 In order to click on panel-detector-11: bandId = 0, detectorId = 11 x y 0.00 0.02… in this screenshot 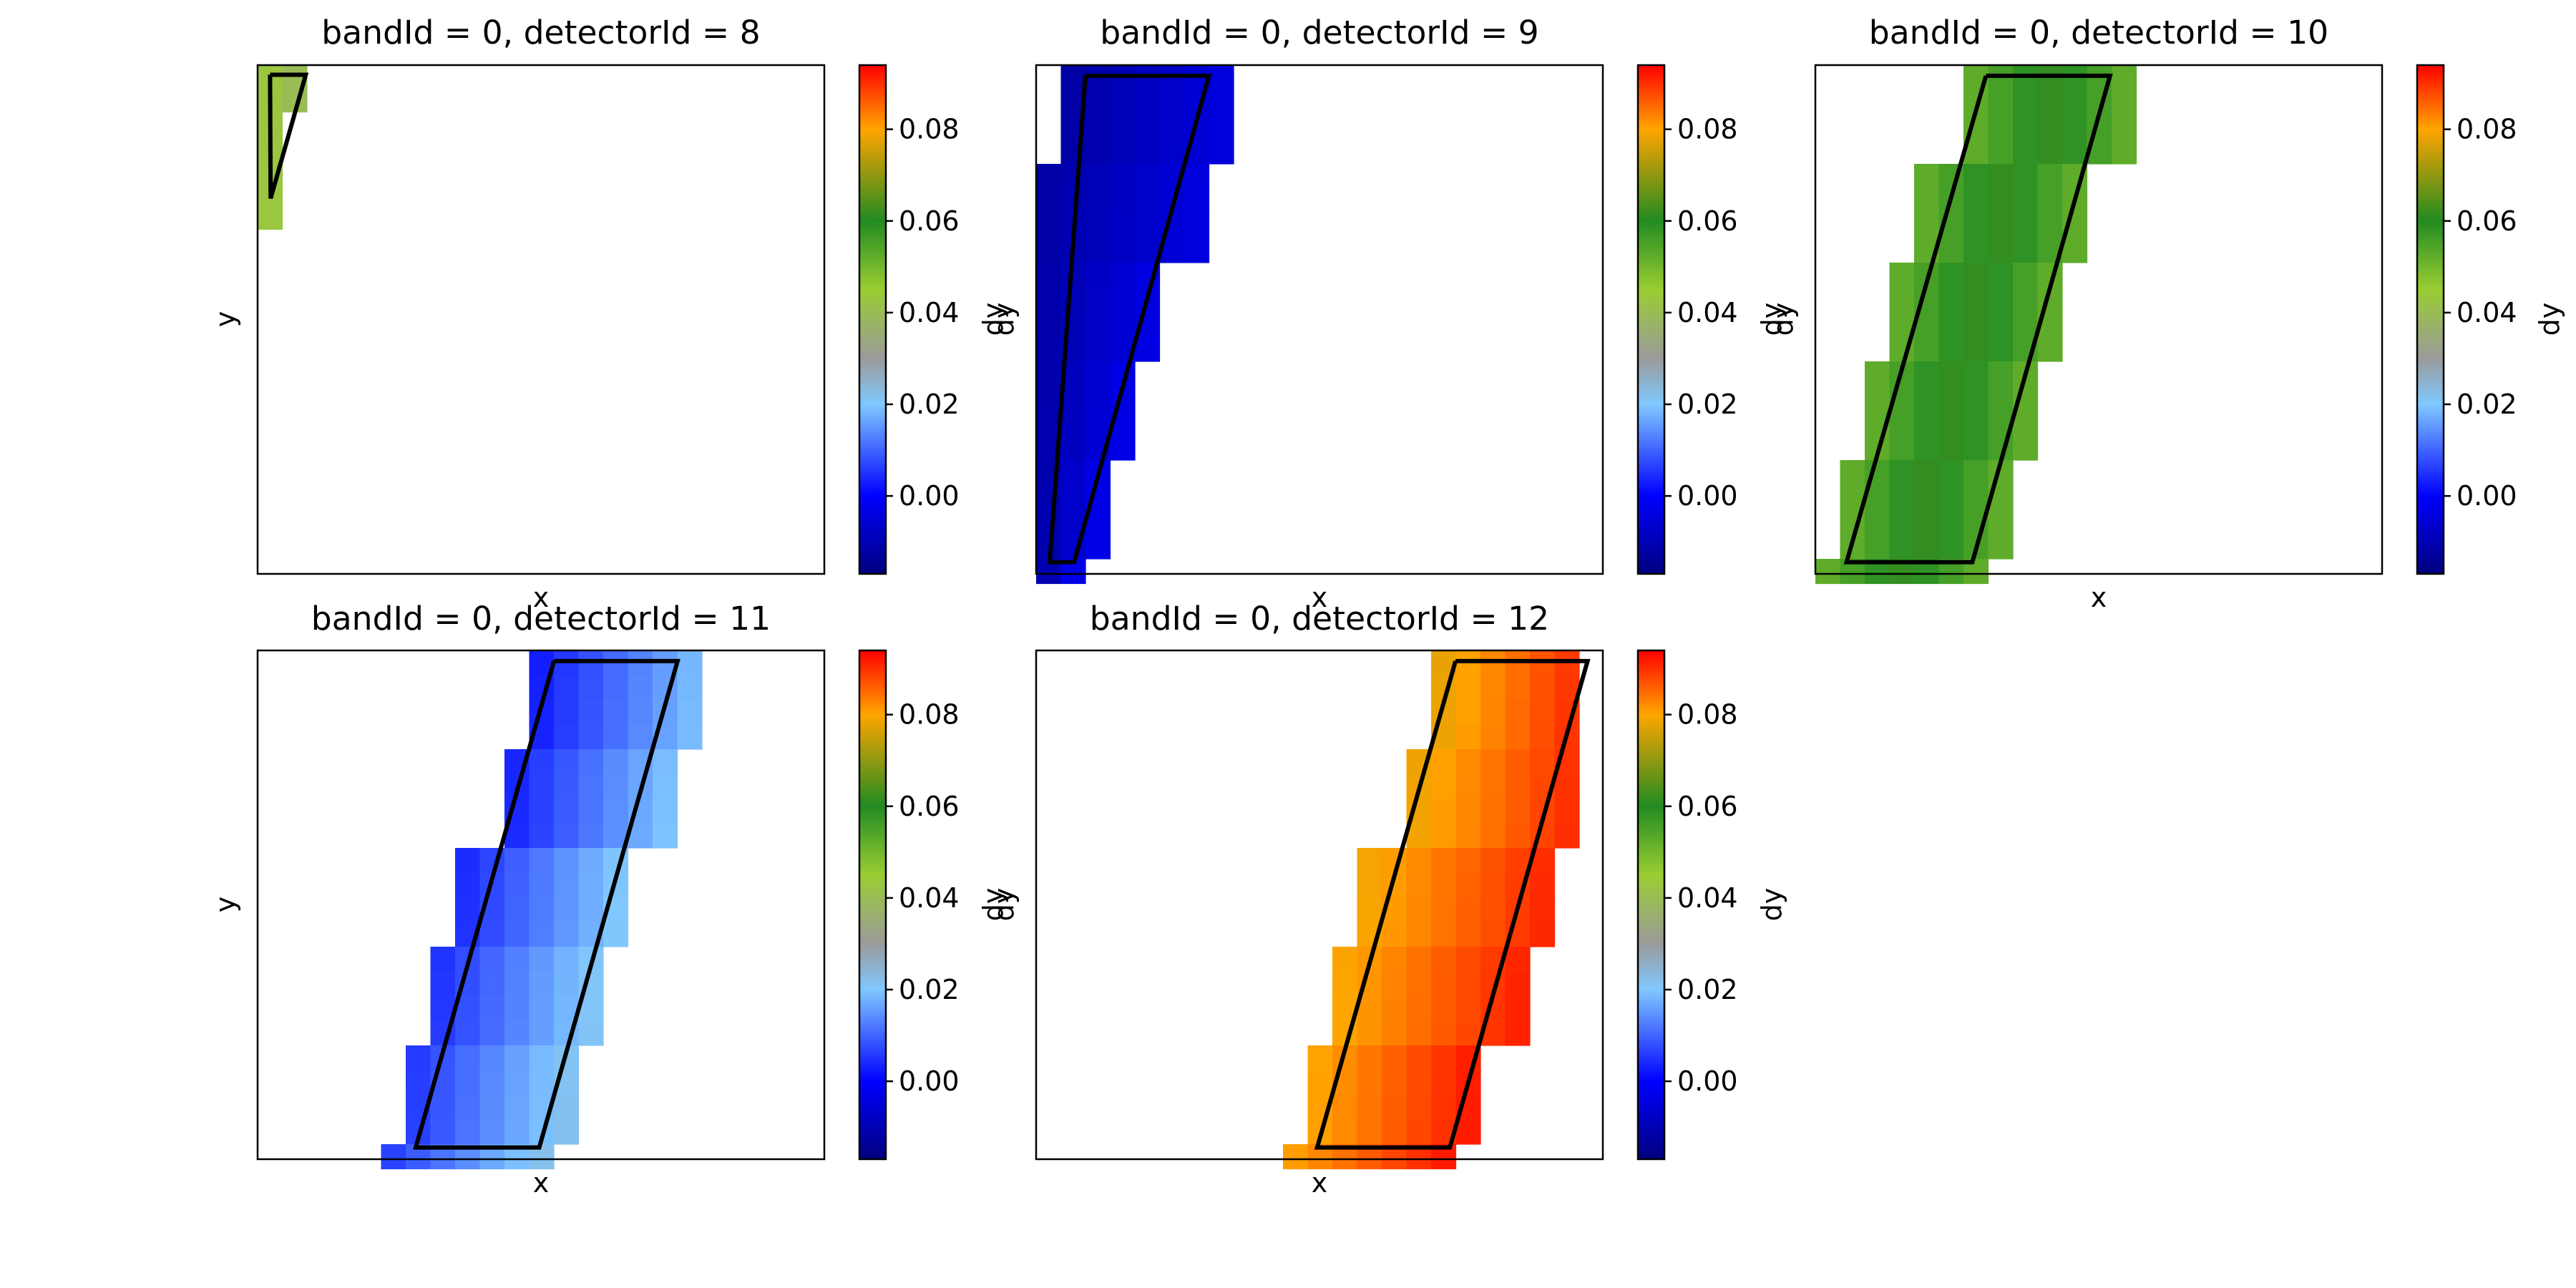, I will do `click(609, 899)`.